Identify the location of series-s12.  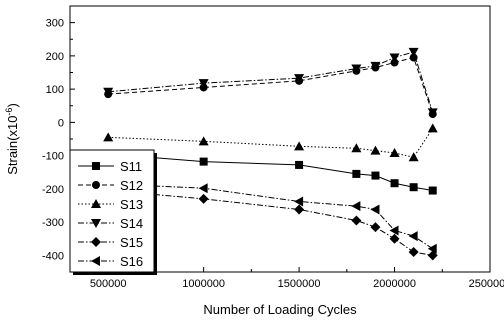
(270, 86).